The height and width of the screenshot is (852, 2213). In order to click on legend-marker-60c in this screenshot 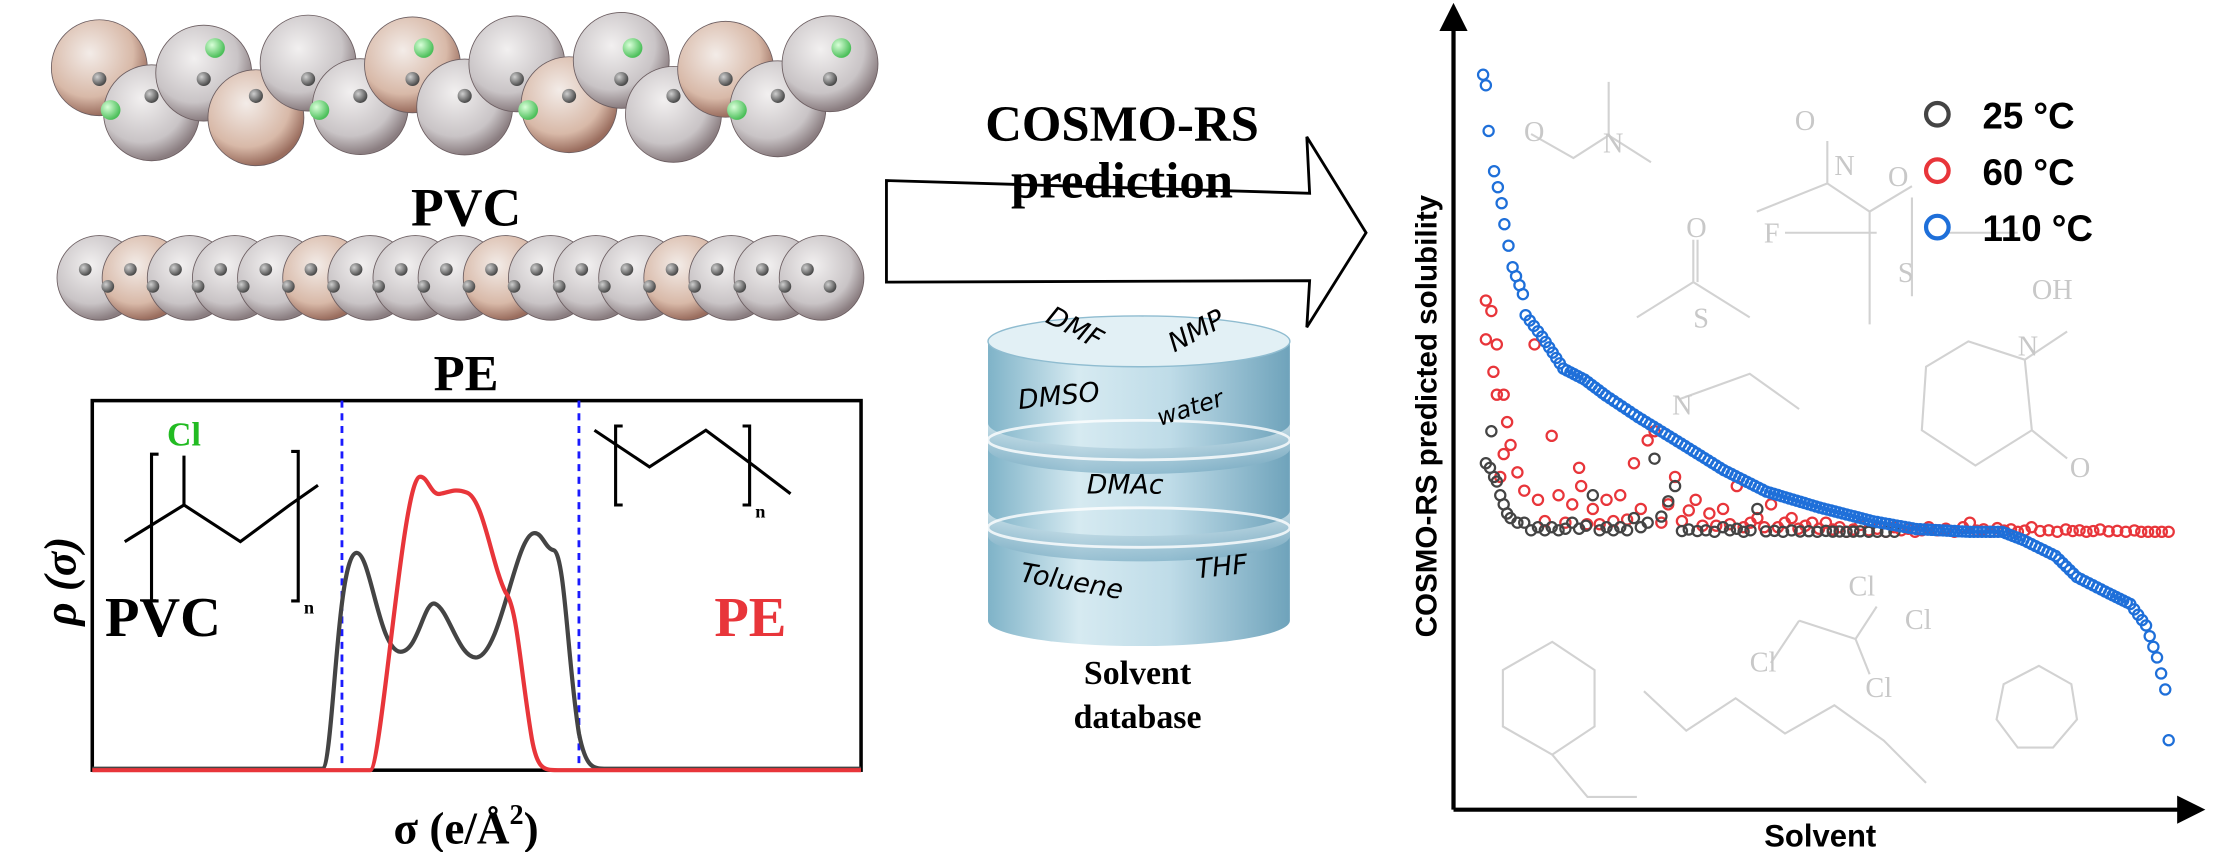, I will do `click(1937, 171)`.